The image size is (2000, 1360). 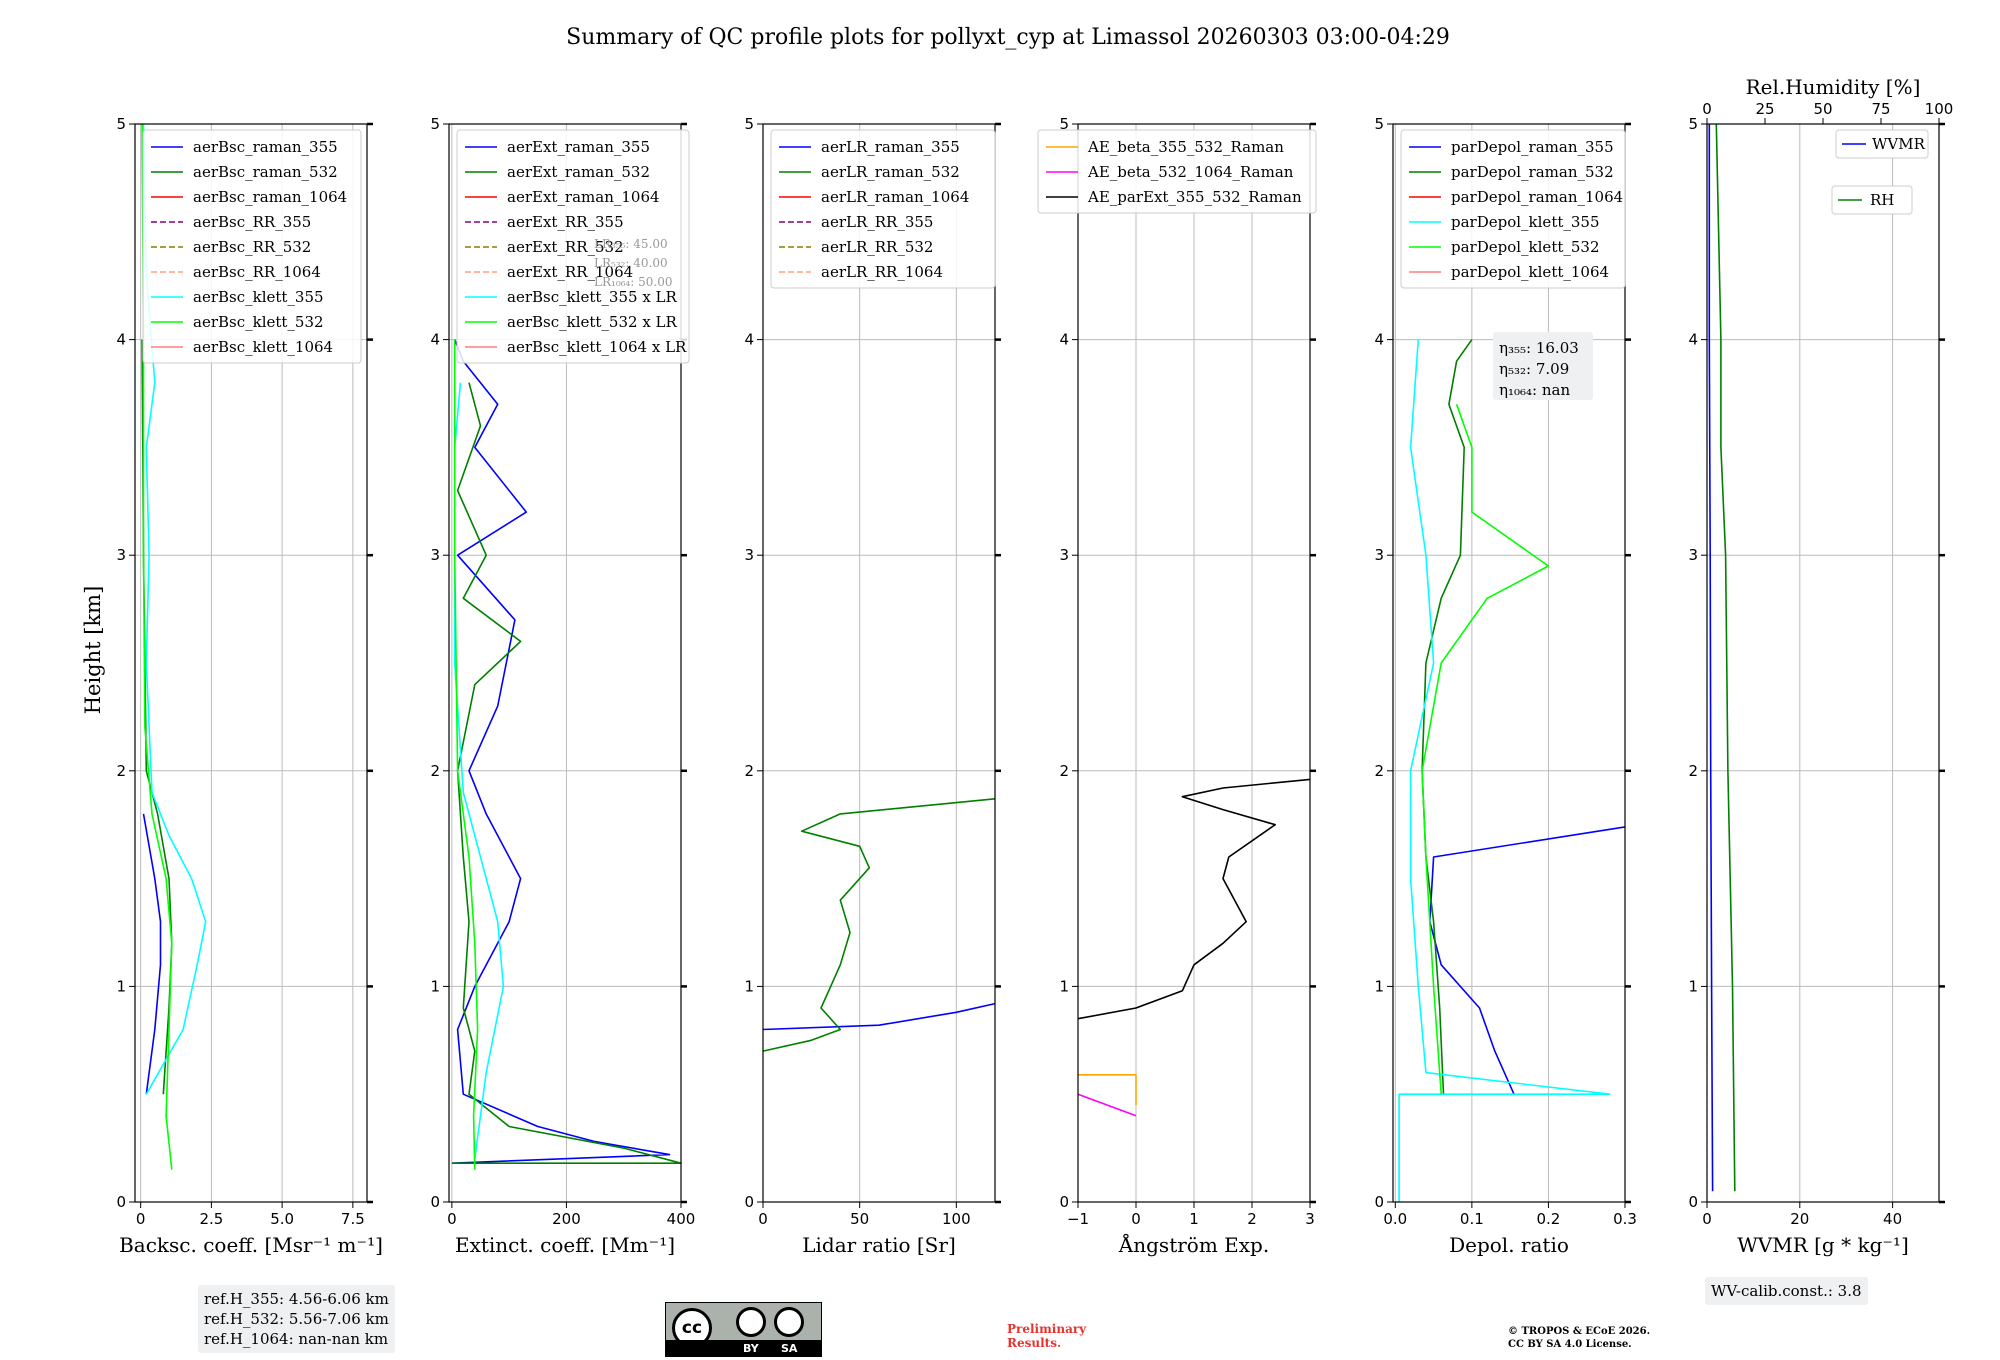 What do you see at coordinates (631, 263) in the screenshot?
I see `lr-annotation: LR₅₃₂: 40.00` at bounding box center [631, 263].